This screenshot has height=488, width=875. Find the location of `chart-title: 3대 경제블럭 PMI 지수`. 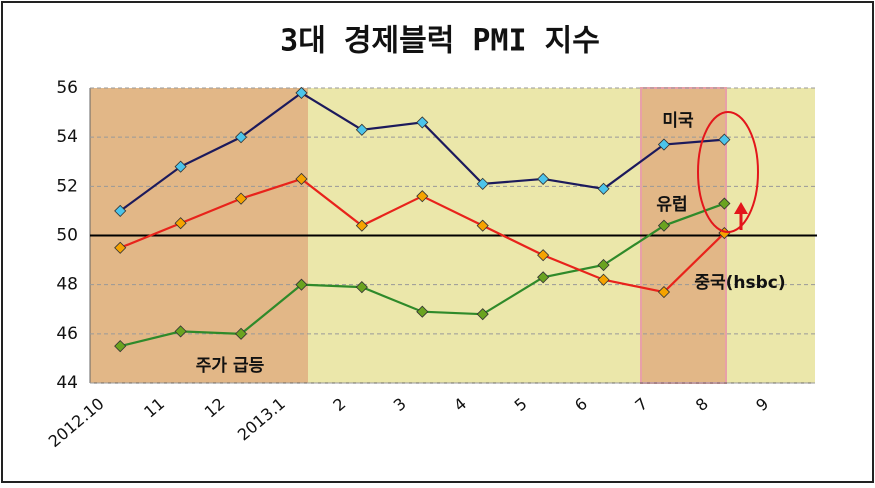

chart-title: 3대 경제블럭 PMI 지수 is located at coordinates (440, 41).